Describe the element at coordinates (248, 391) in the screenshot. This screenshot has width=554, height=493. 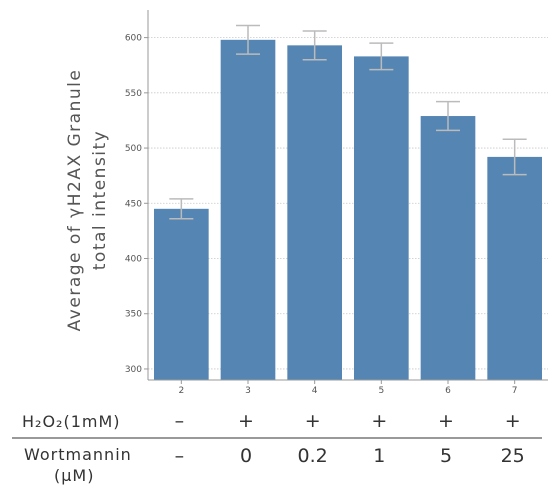
I see `x-tick-label-3: 3` at that location.